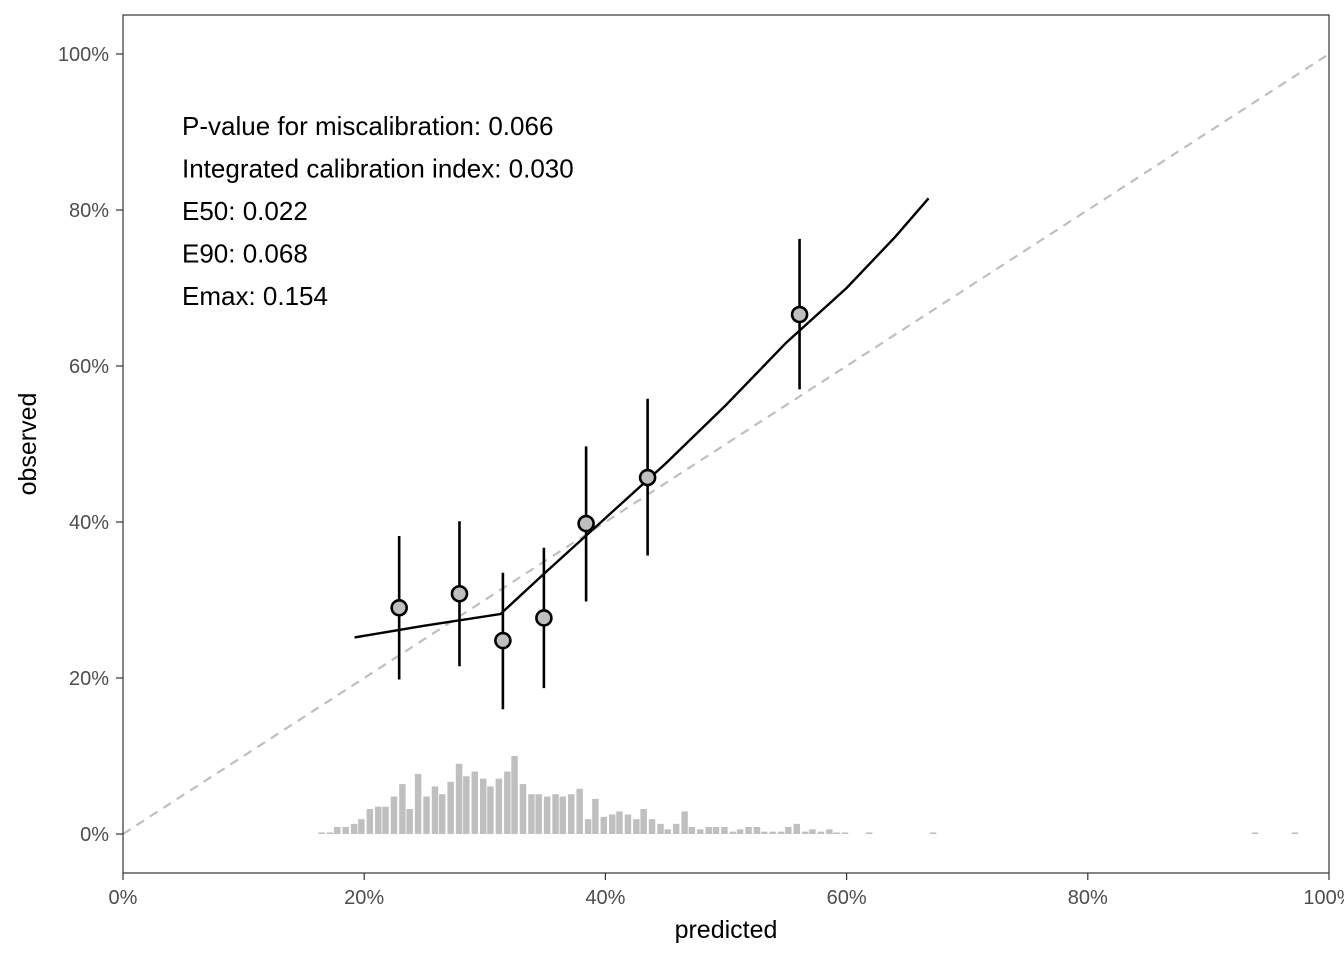 This screenshot has height=960, width=1344. I want to click on point-layer, so click(599, 477).